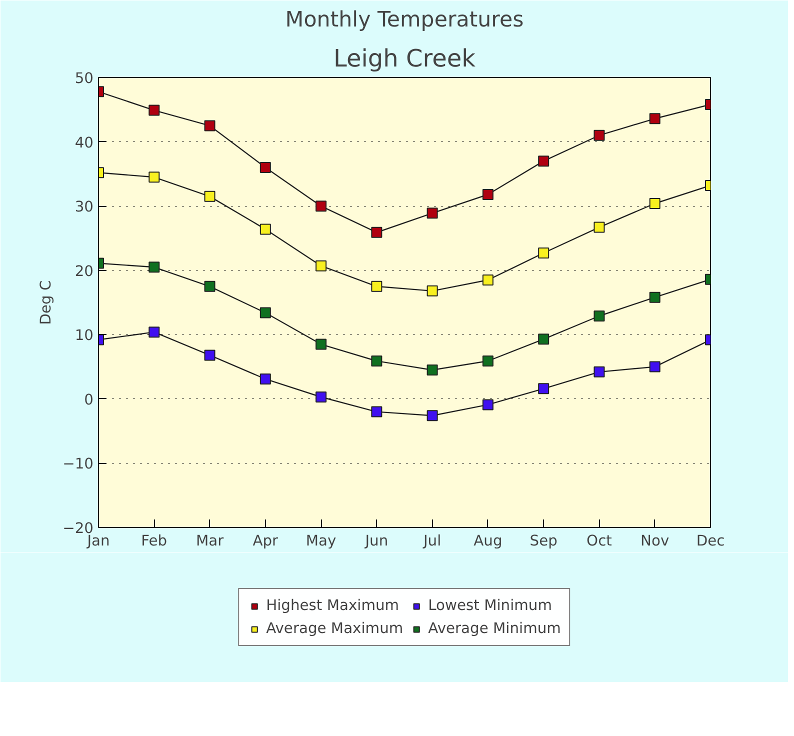 This screenshot has width=794, height=736. What do you see at coordinates (599, 541) in the screenshot?
I see `x-tick-label: Oct` at bounding box center [599, 541].